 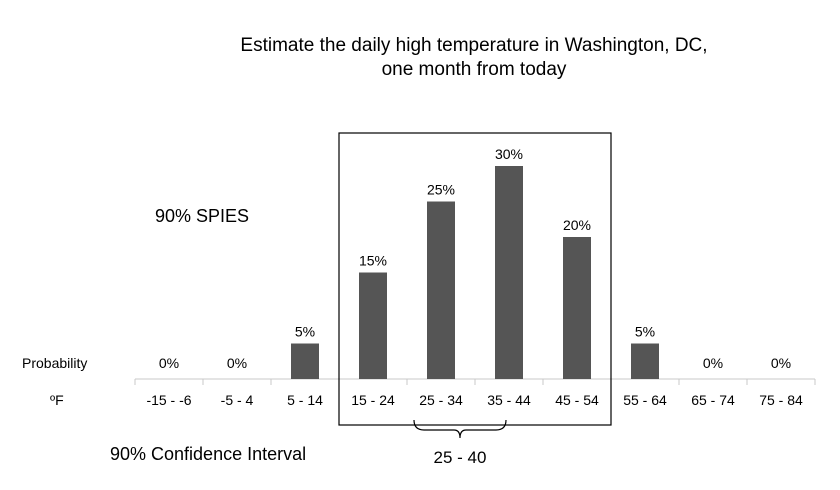 What do you see at coordinates (441, 400) in the screenshot?
I see `x-tick-label: 25 - 34` at bounding box center [441, 400].